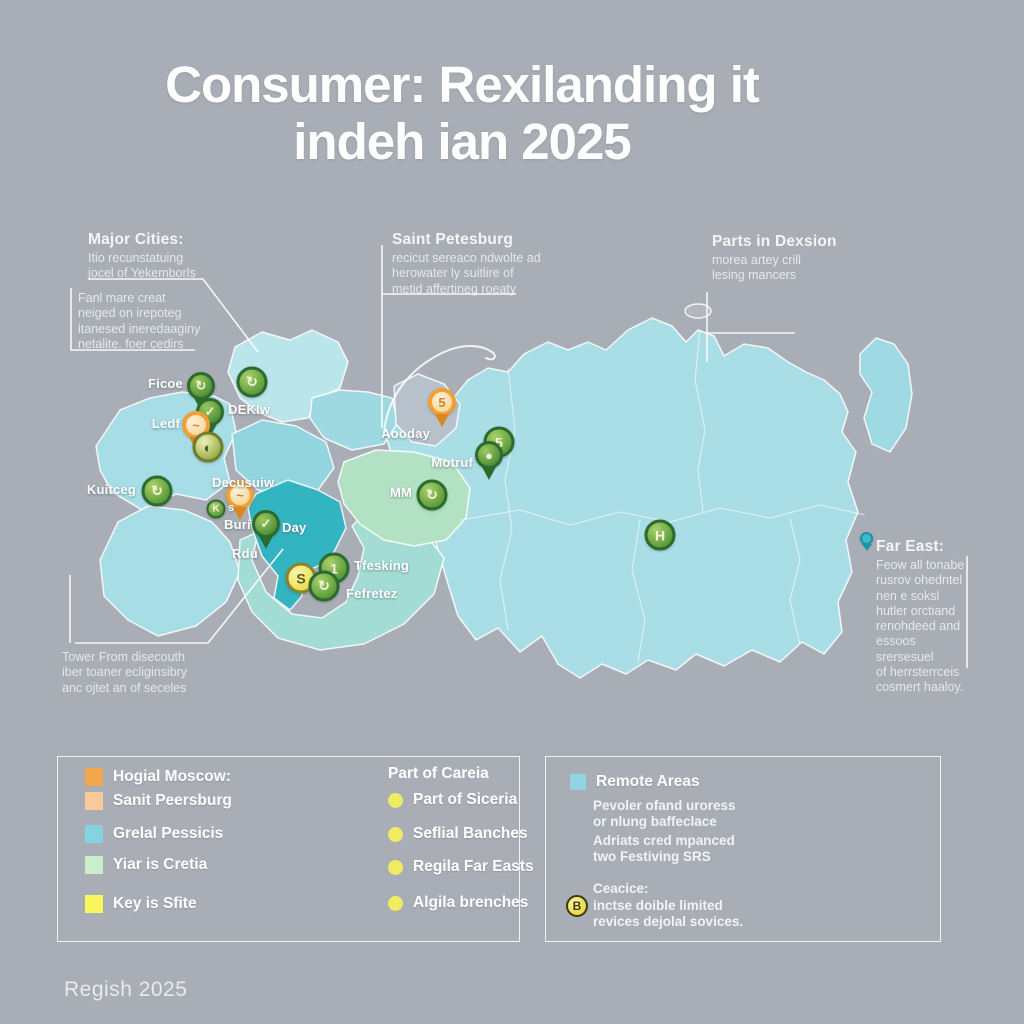 This screenshot has width=1024, height=1024. I want to click on clock-badge-icon: ◐, so click(208, 447).